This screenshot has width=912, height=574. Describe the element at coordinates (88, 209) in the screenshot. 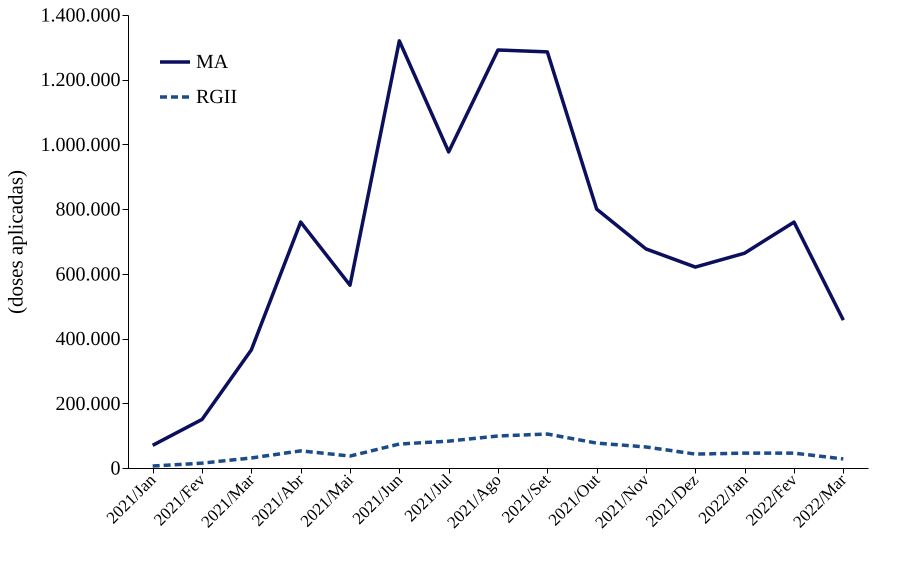

I see `y-tick-label: 800.000` at that location.